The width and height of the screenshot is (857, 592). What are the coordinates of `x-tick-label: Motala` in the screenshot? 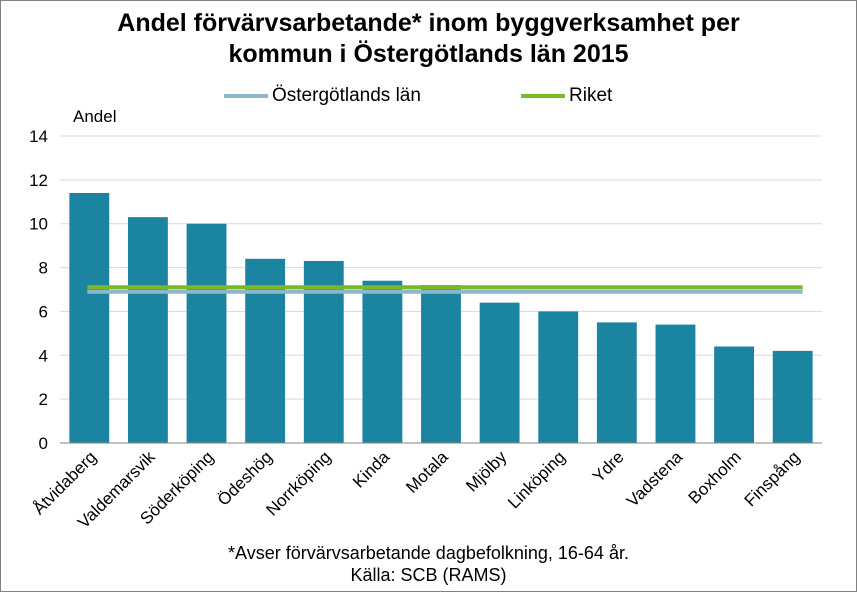 It's located at (427, 472).